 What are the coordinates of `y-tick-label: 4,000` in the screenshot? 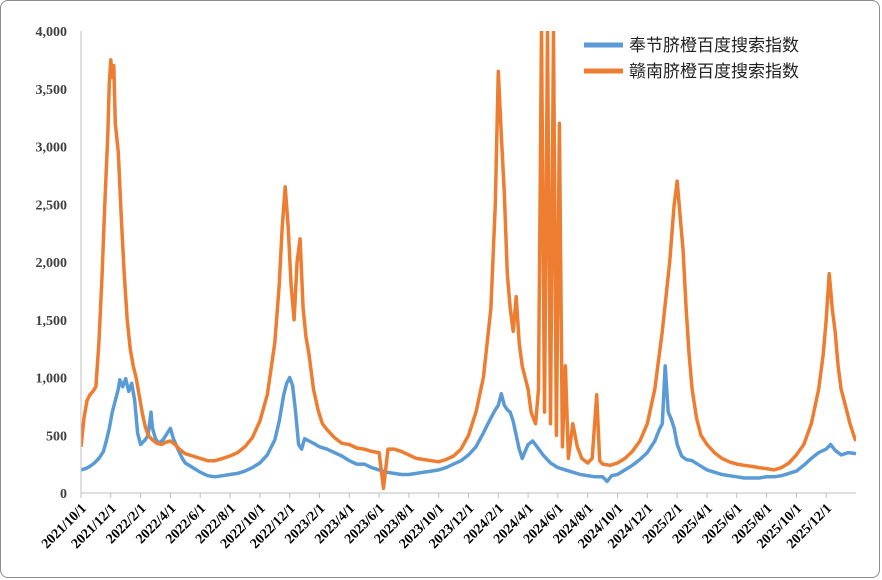 It's located at (52, 32).